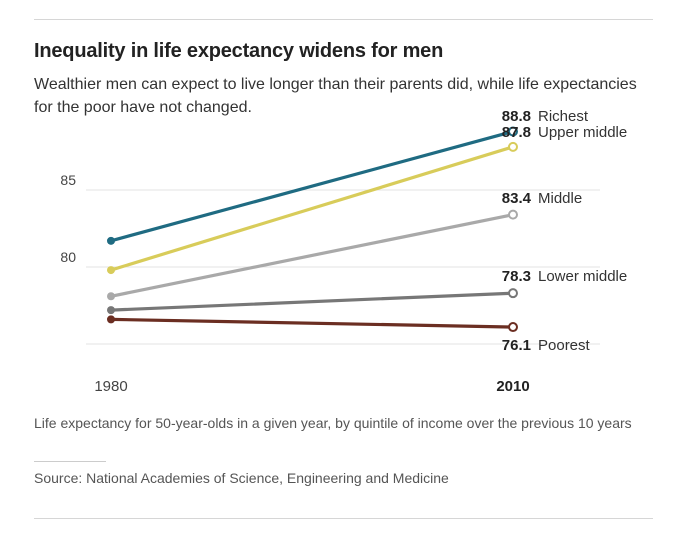 Image resolution: width=679 pixels, height=542 pixels. I want to click on series-name-label-middle: Middle, so click(560, 198).